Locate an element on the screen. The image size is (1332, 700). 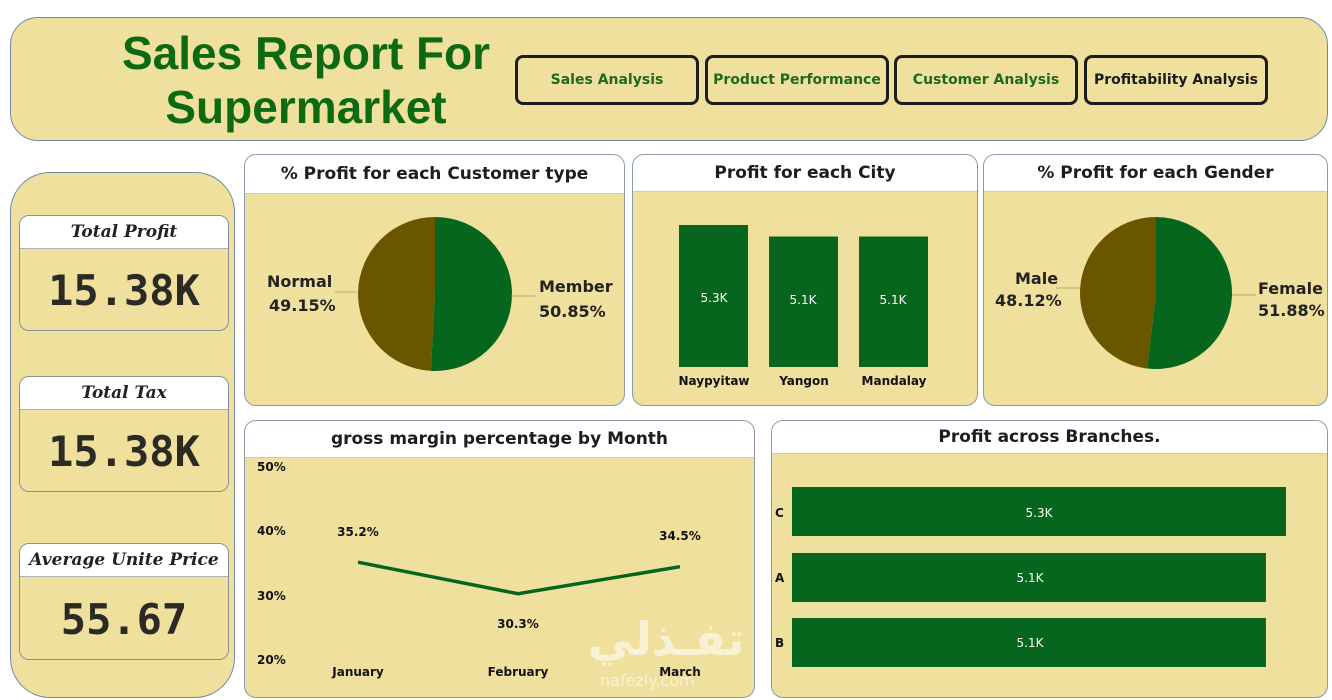
bar-category-b: B is located at coordinates (779, 643).